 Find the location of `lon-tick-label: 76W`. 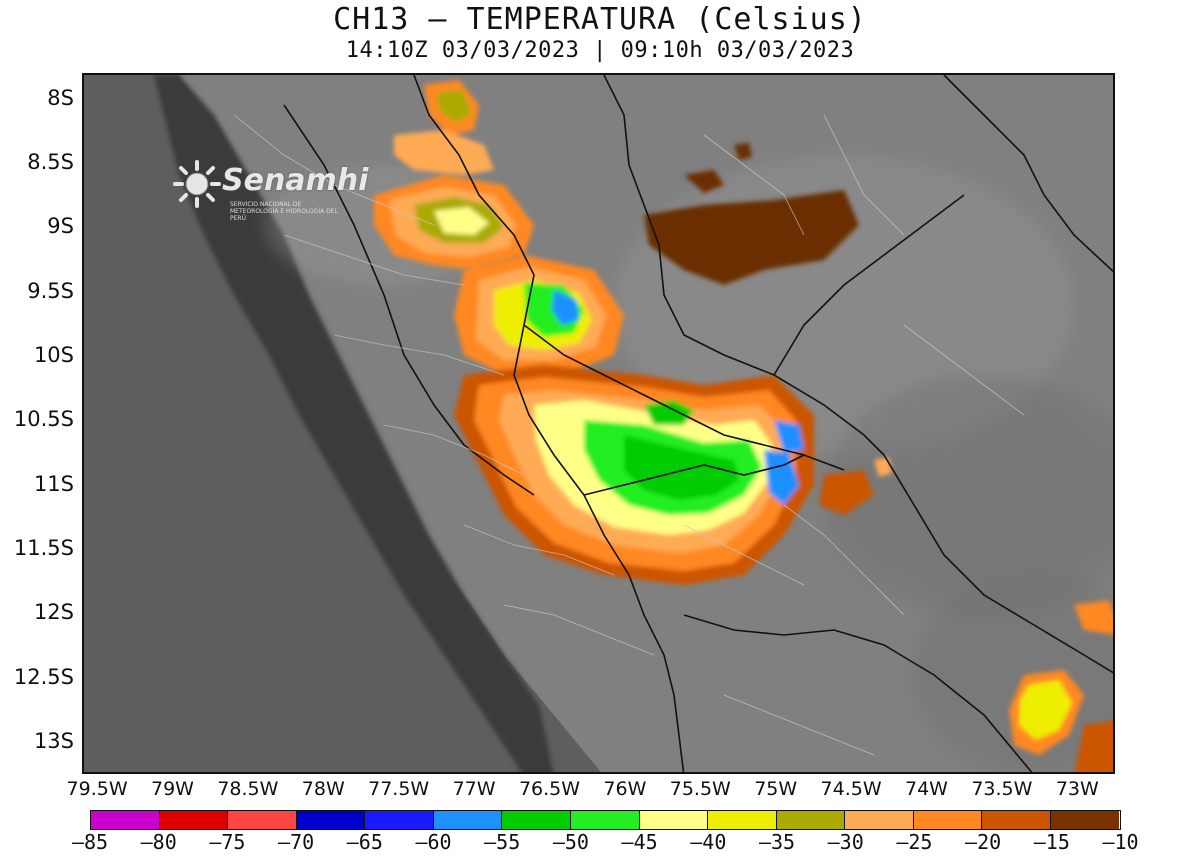

lon-tick-label: 76W is located at coordinates (625, 789).